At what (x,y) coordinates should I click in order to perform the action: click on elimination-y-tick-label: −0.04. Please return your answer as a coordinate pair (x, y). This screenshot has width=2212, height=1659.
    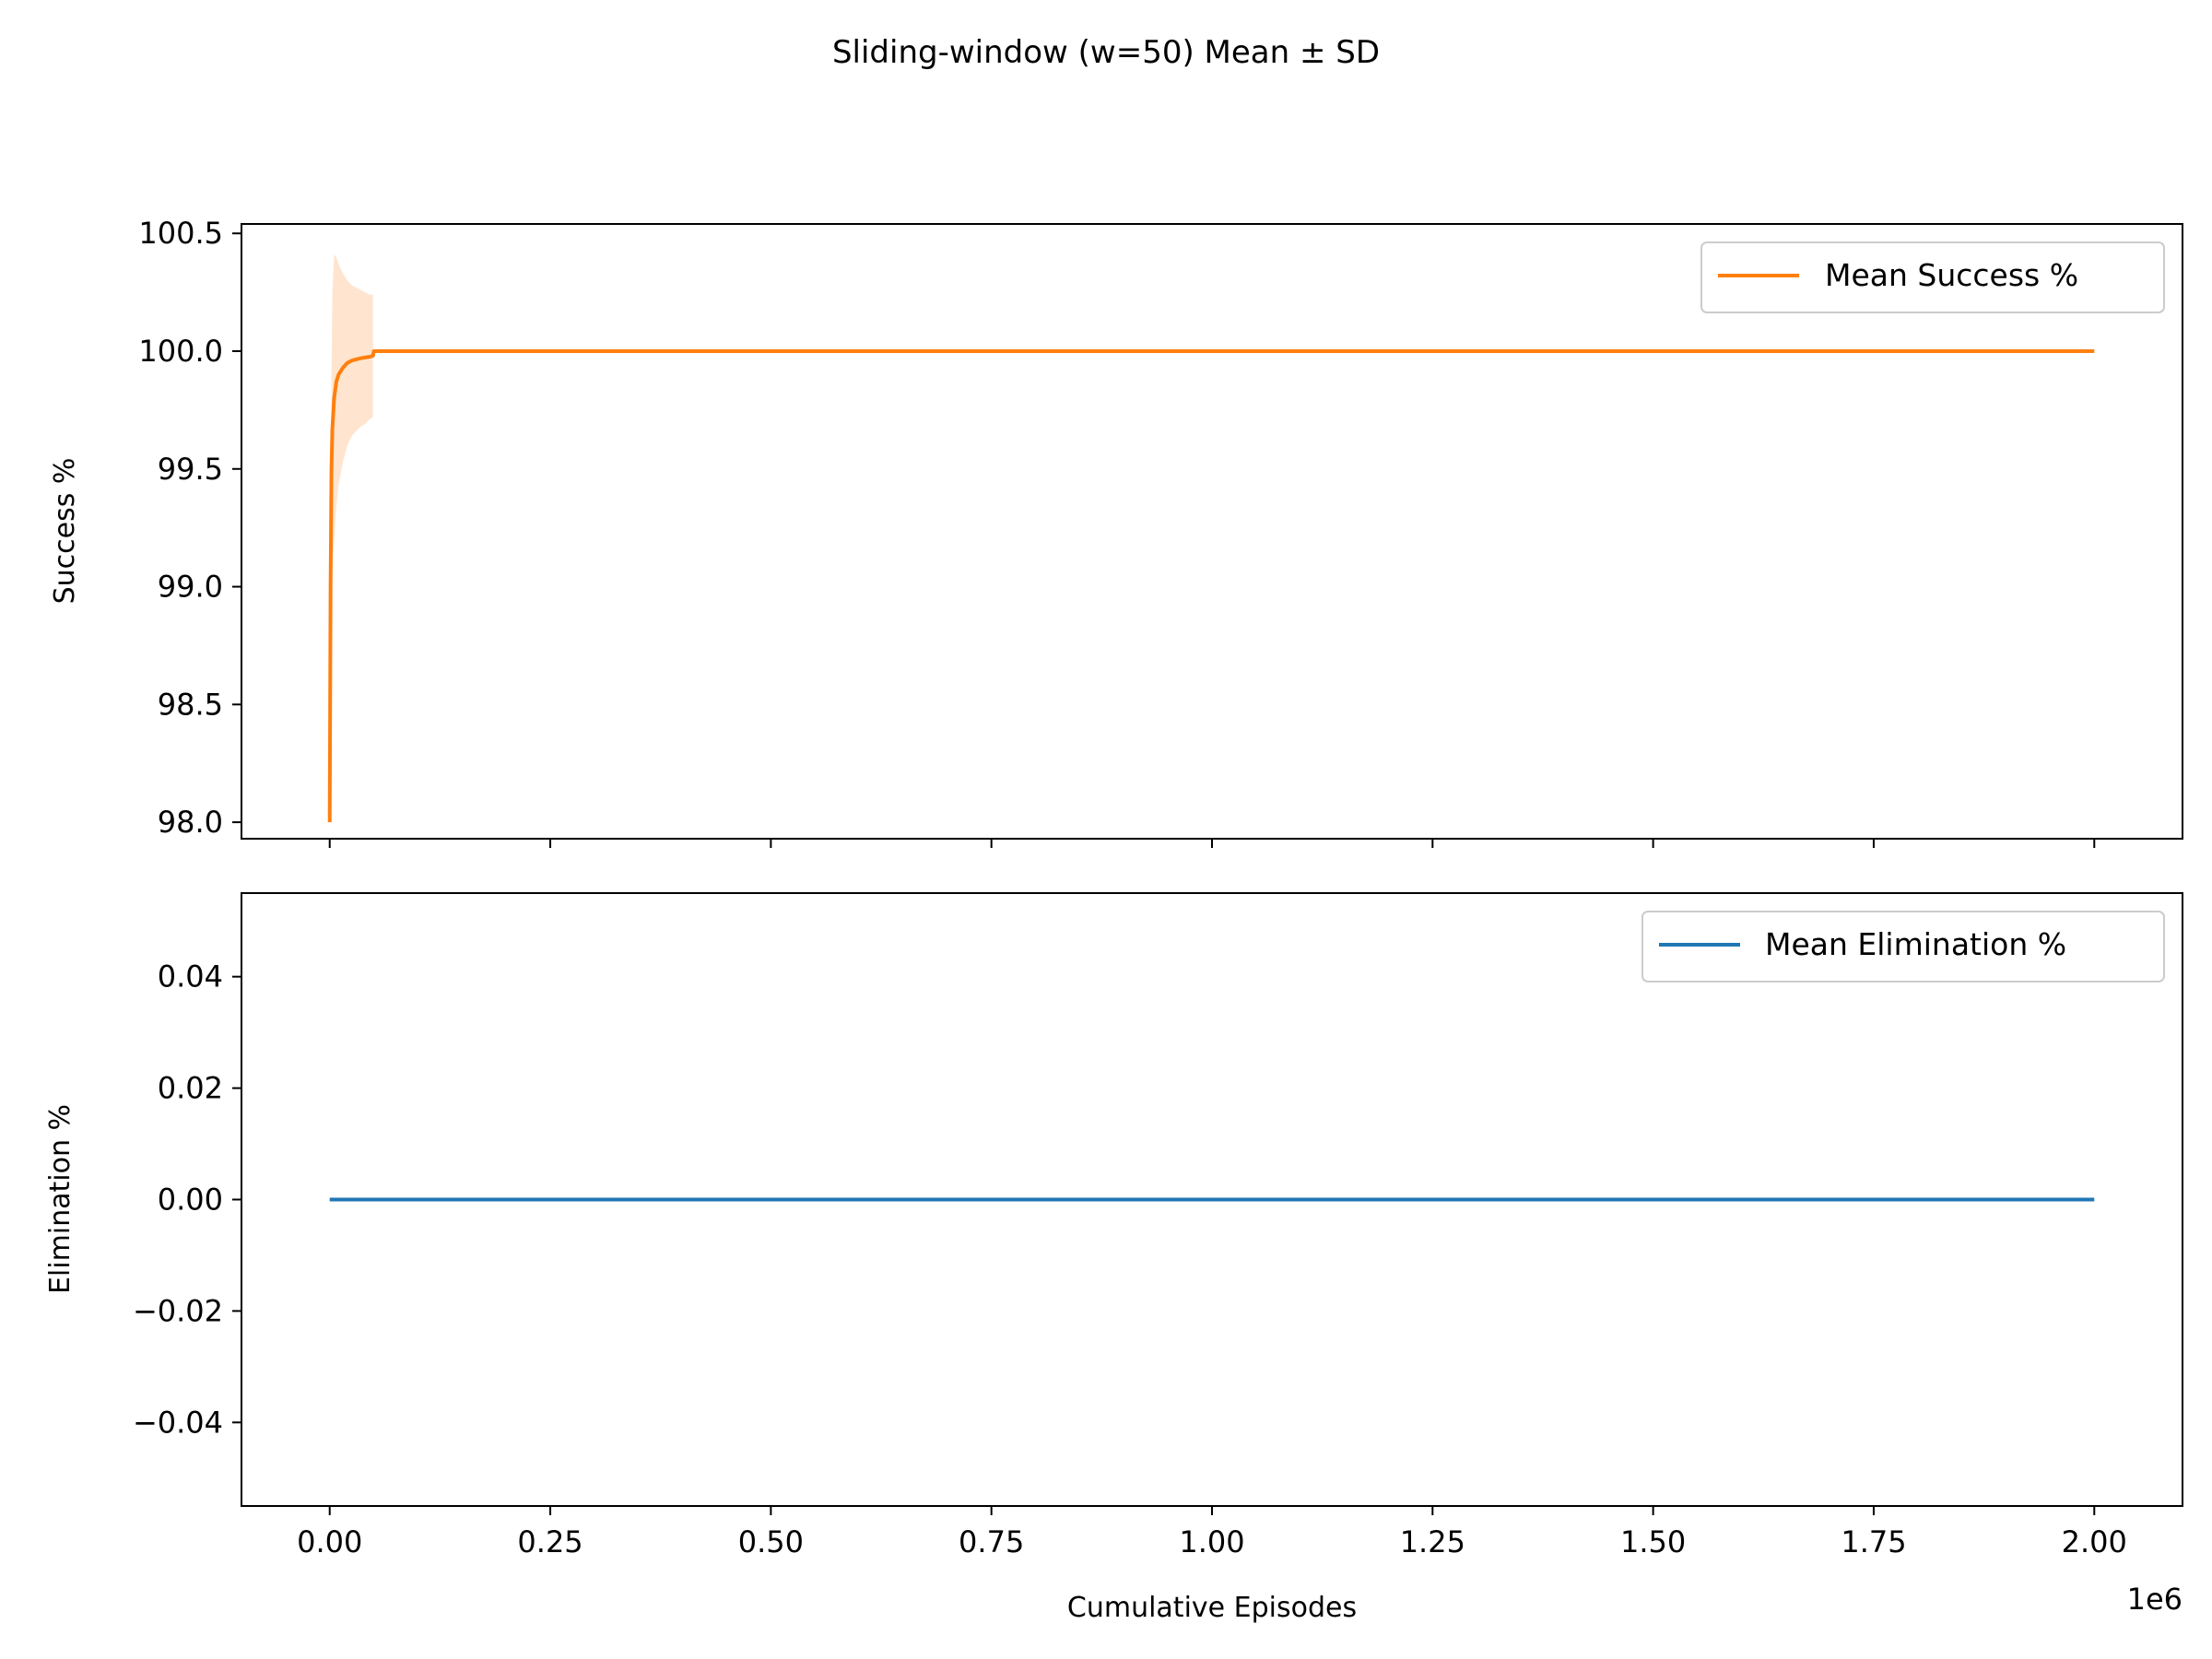
    Looking at the image, I should click on (178, 1422).